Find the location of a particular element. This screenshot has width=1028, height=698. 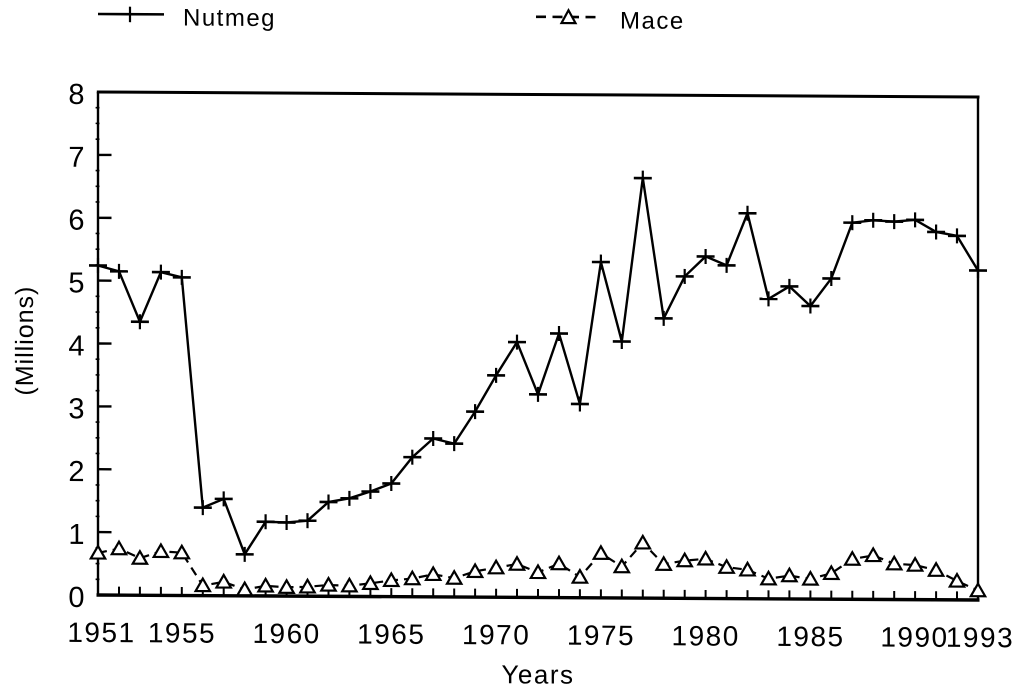

svg-text: 1960 is located at coordinates (286, 633).